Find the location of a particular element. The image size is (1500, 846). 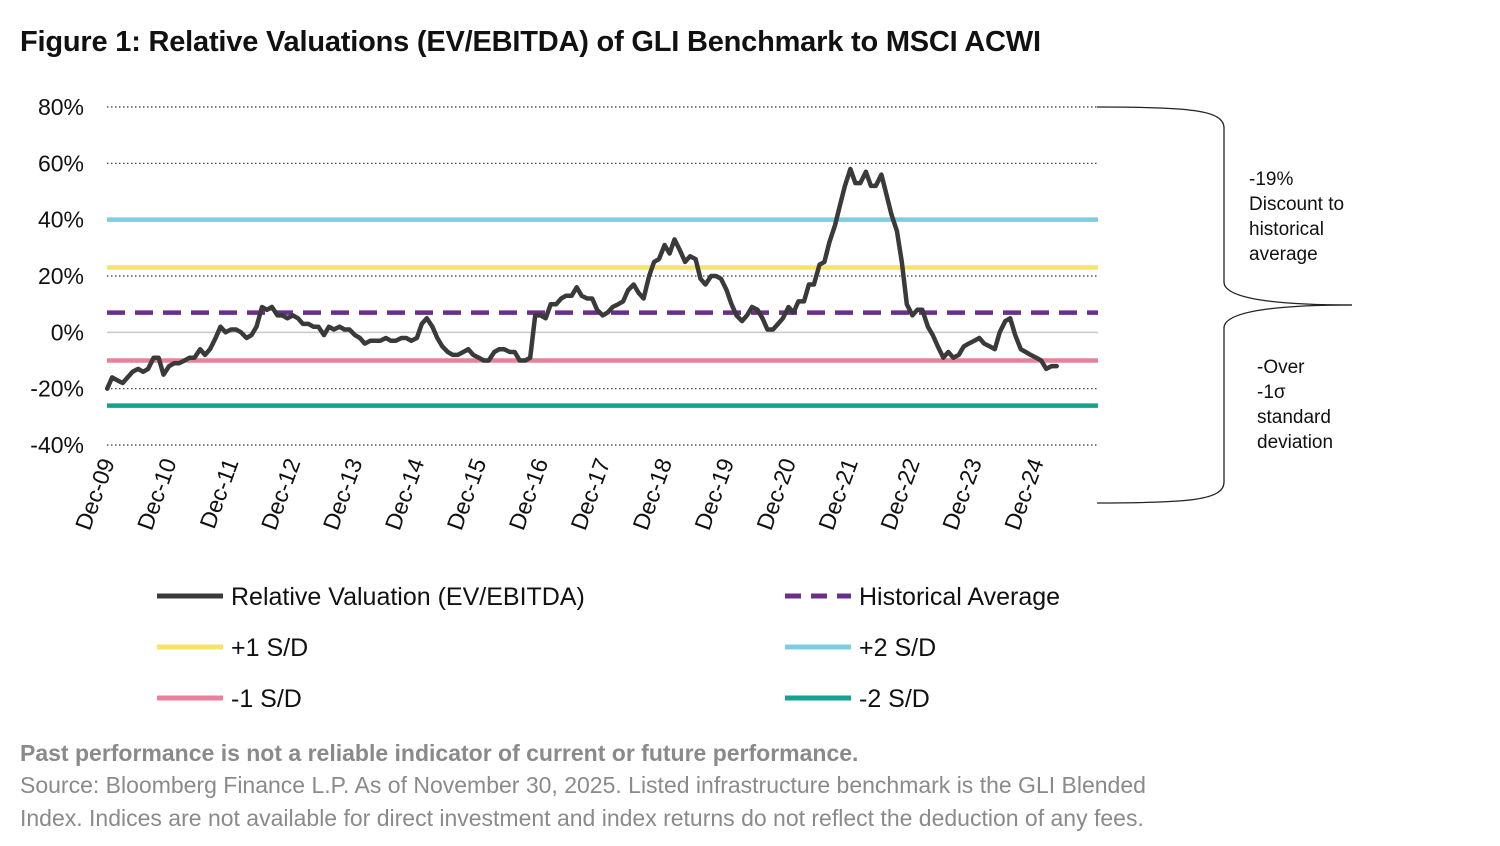

annotation-braces is located at coordinates (1224, 305).